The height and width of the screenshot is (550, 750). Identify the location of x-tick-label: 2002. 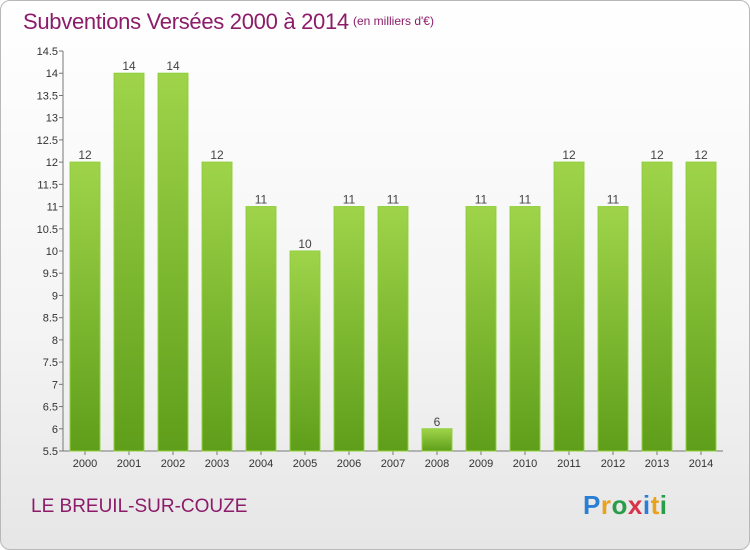
(173, 464).